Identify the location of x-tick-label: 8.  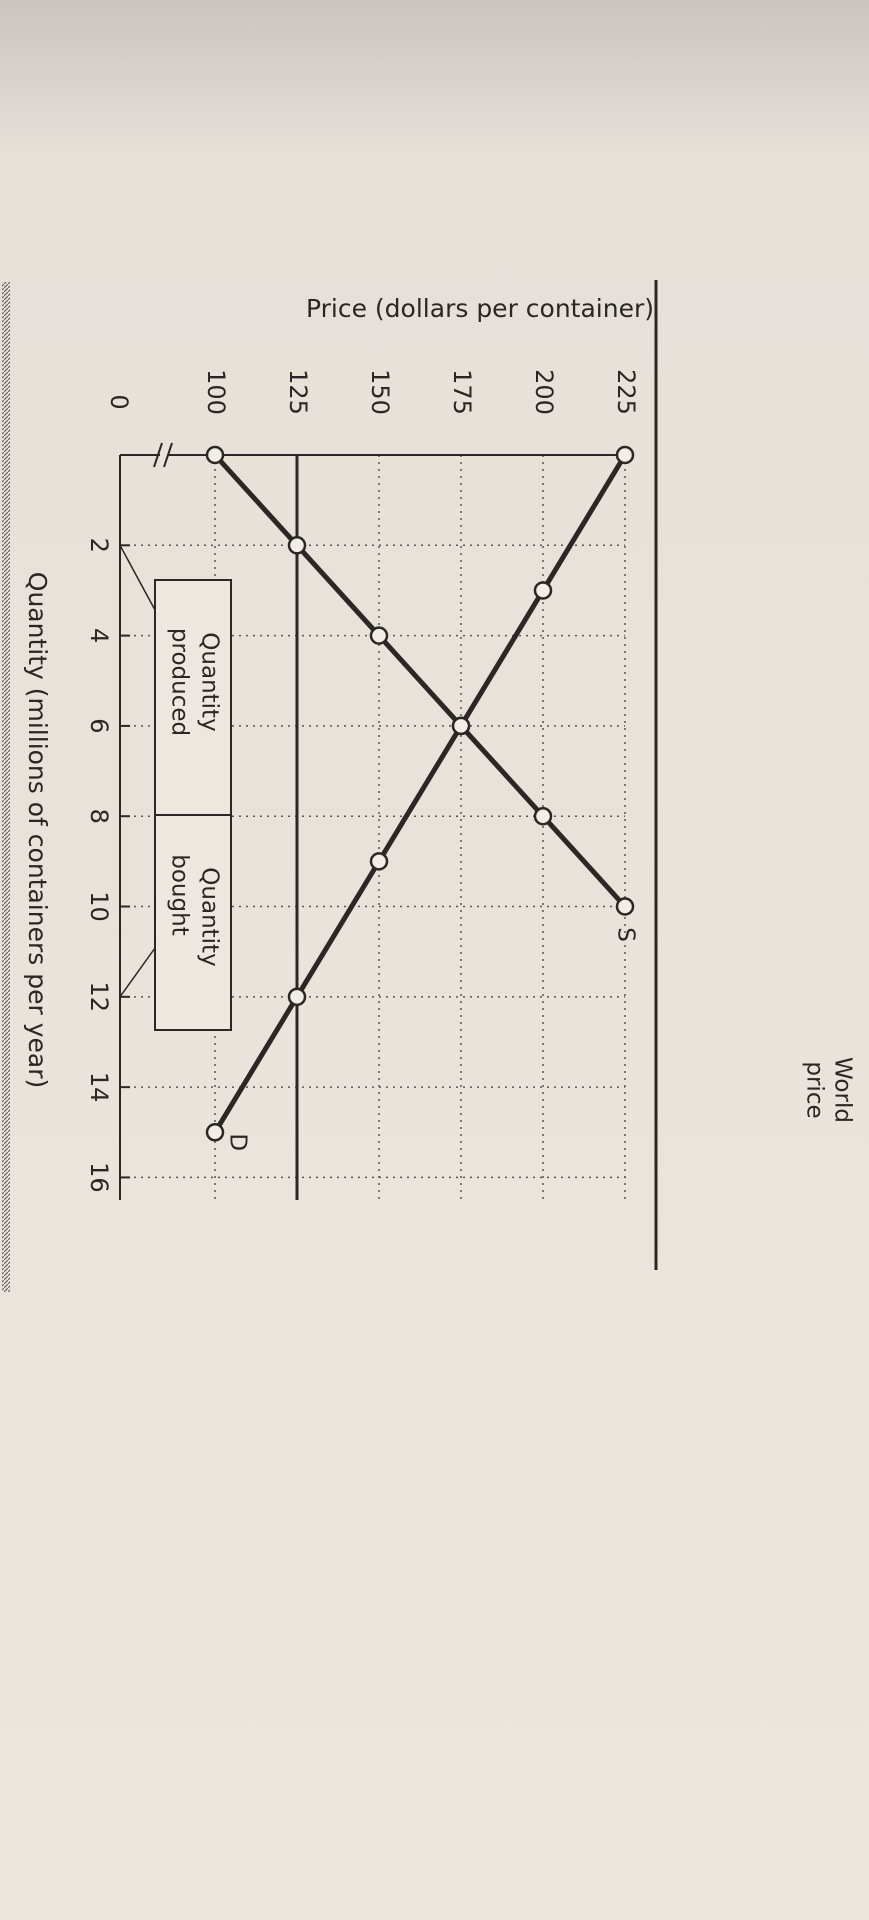
(99, 816).